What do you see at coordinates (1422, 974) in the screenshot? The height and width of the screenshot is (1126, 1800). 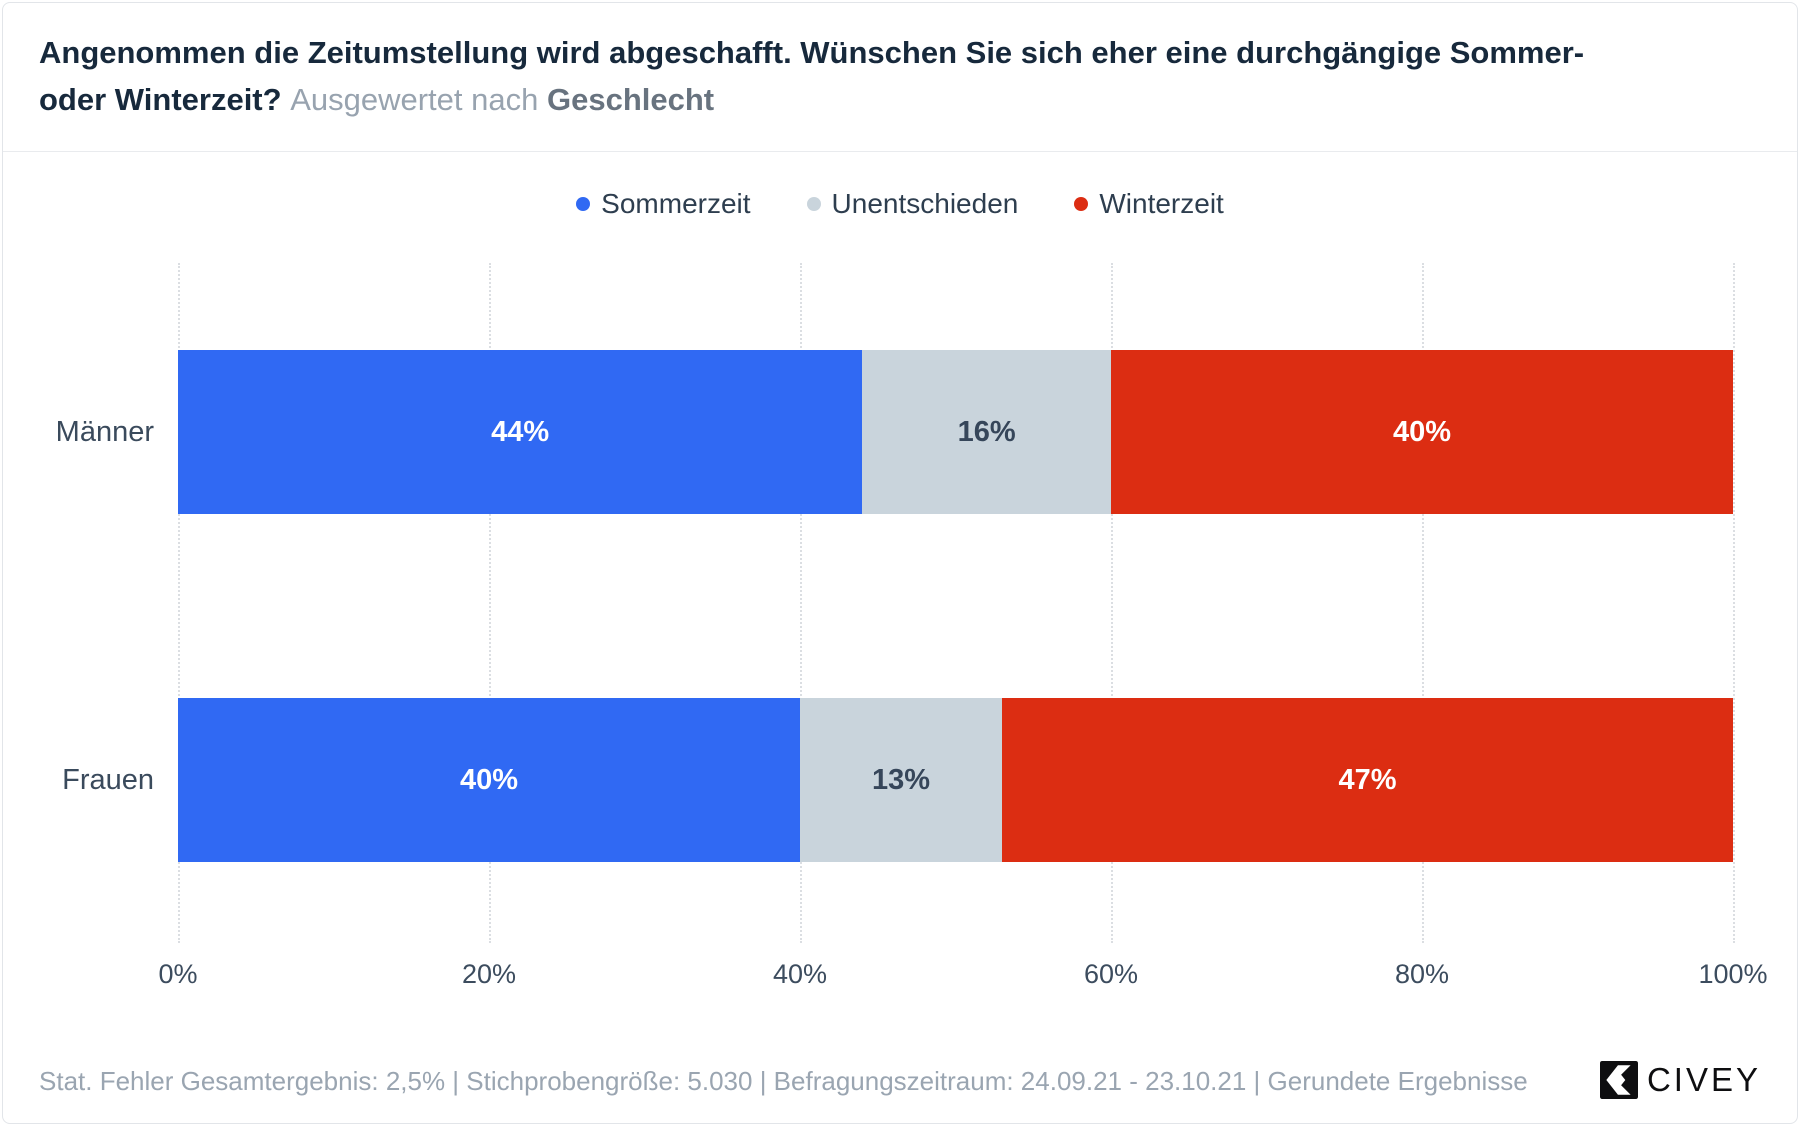 I see `x-tick-label-80: 80%` at bounding box center [1422, 974].